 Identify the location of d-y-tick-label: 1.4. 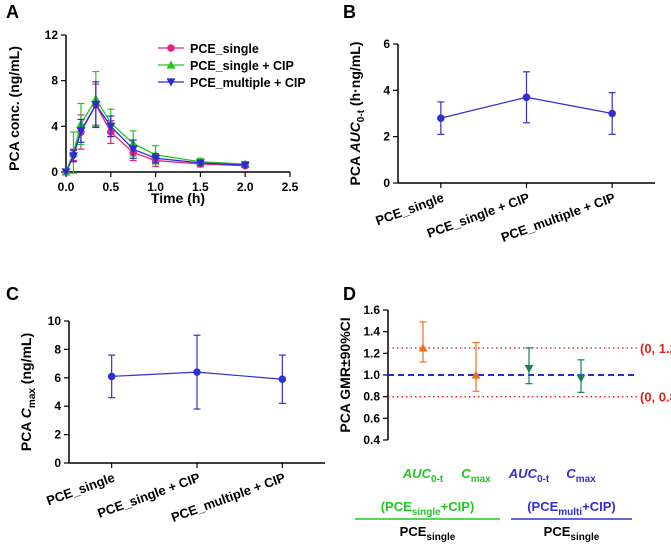
(371, 332).